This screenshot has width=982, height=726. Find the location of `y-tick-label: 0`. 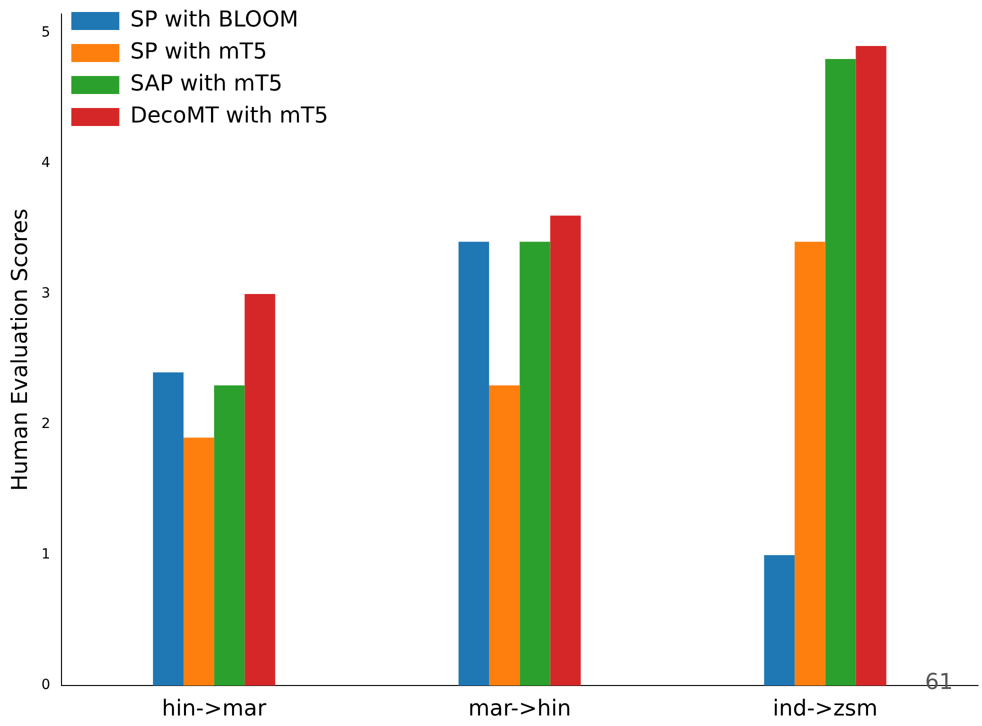

y-tick-label: 0 is located at coordinates (45, 685).